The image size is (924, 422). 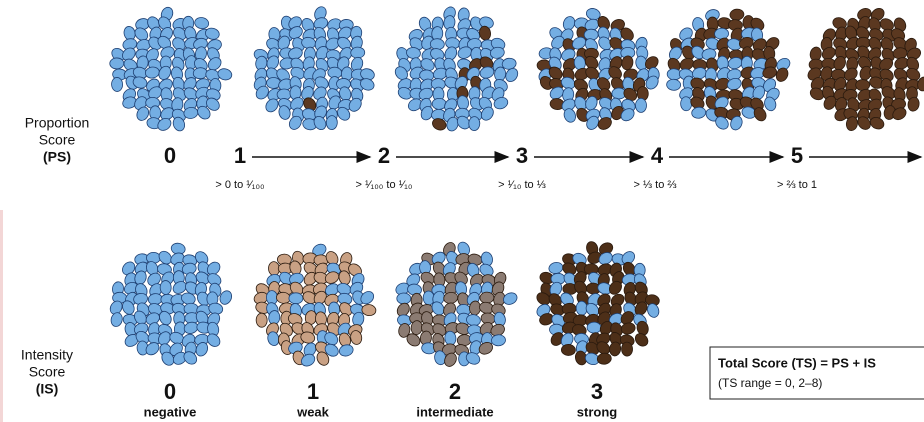 What do you see at coordinates (816, 373) in the screenshot?
I see `total-box` at bounding box center [816, 373].